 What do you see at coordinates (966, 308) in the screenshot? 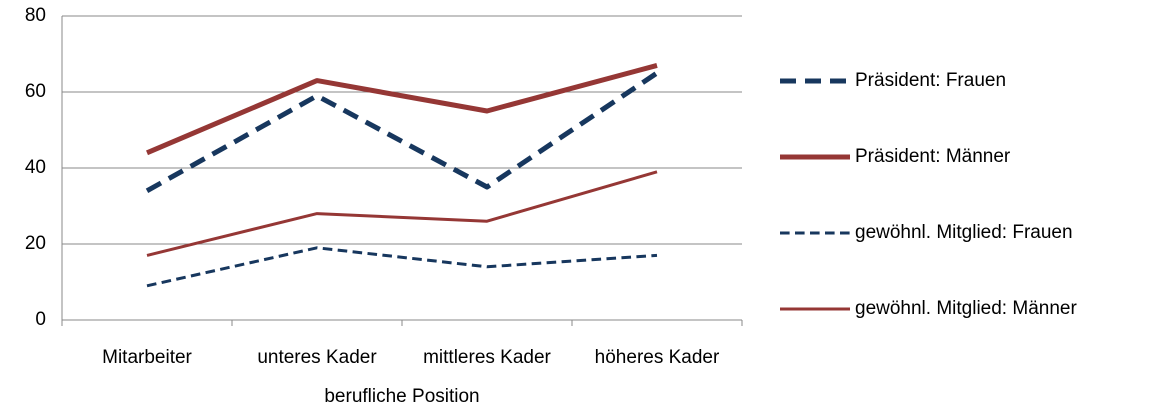
I see `legend-label: gewöhnl. Mitglied: Männer` at bounding box center [966, 308].